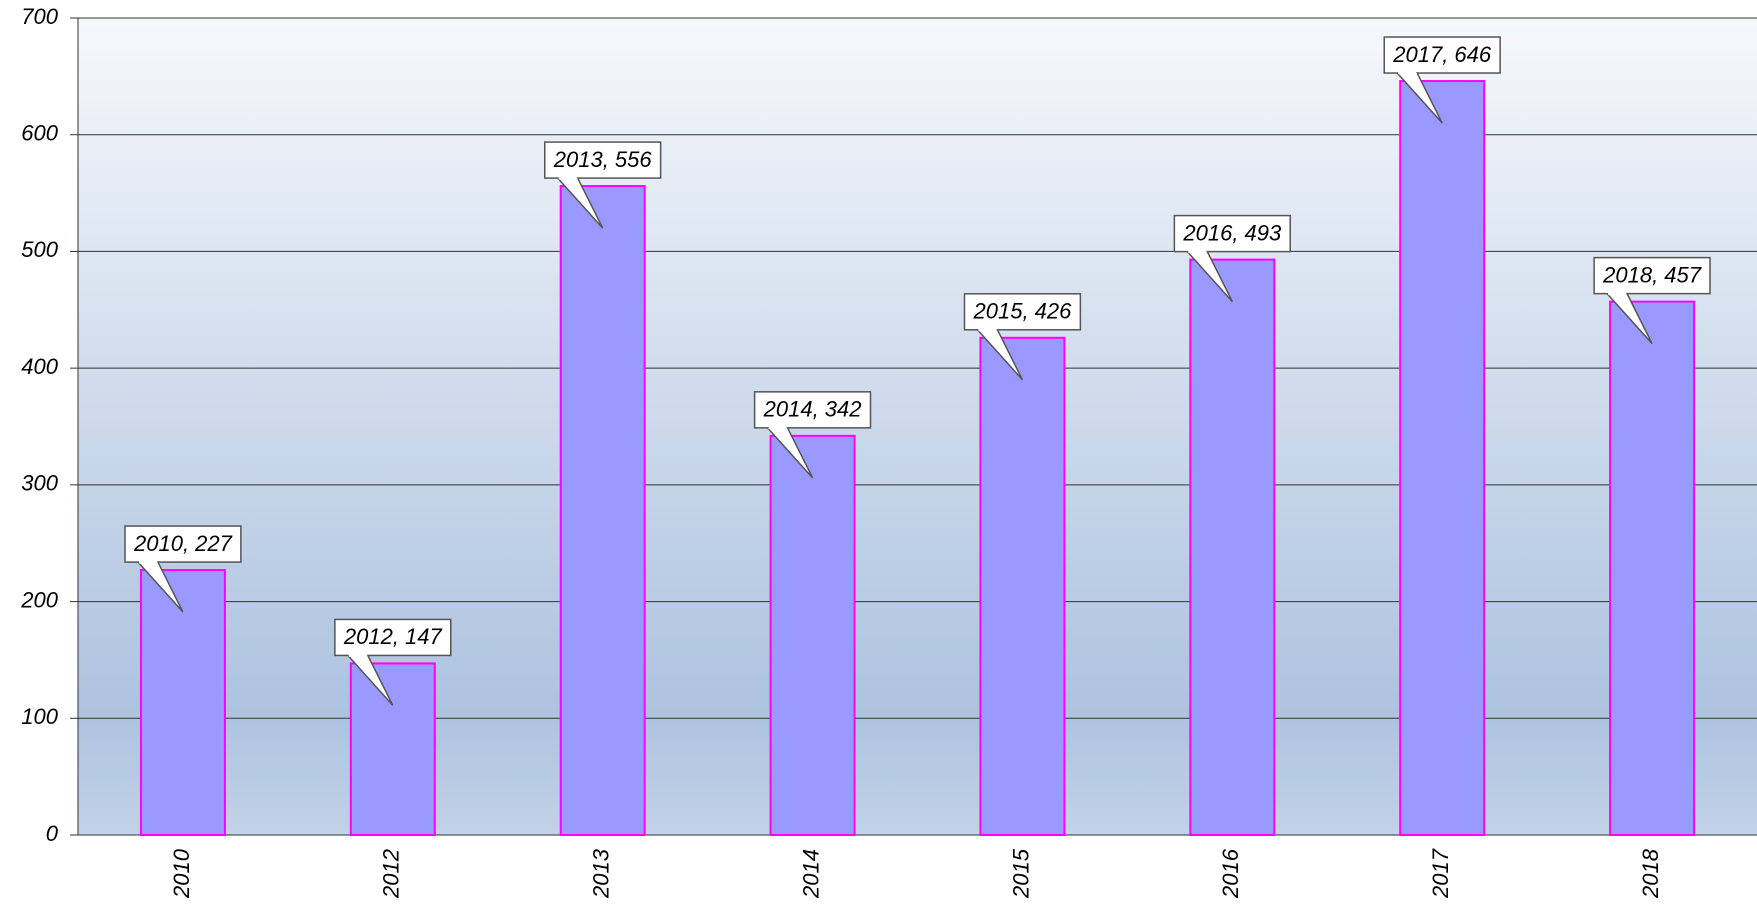  Describe the element at coordinates (39, 599) in the screenshot. I see `y-tick-label: 200` at that location.